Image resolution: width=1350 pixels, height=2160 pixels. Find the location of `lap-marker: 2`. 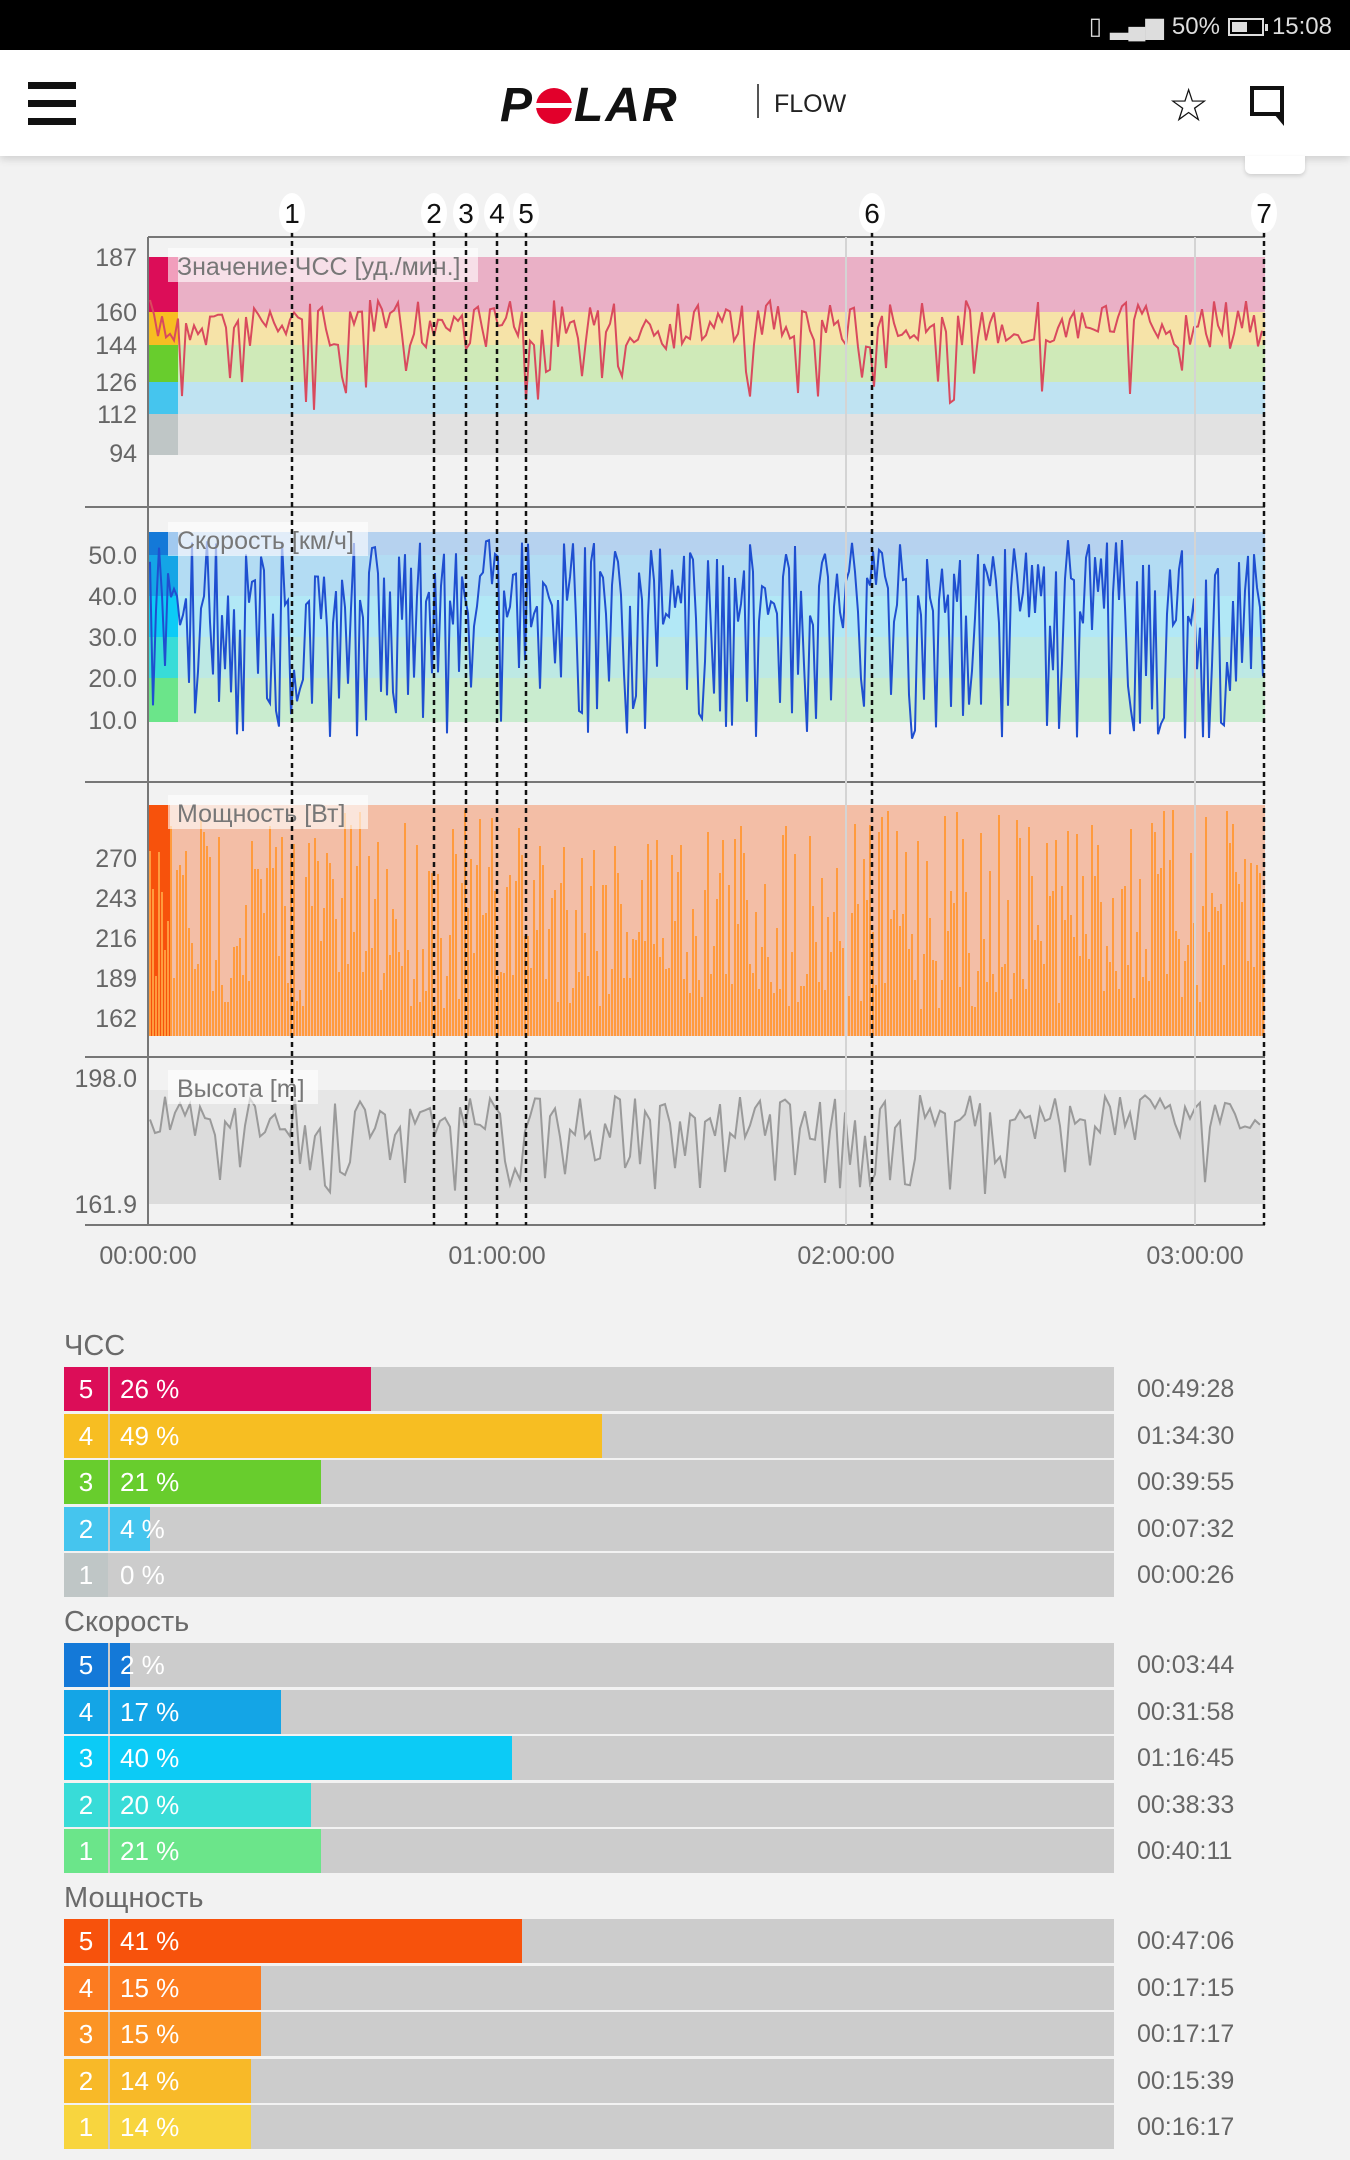

lap-marker: 2 is located at coordinates (434, 213).